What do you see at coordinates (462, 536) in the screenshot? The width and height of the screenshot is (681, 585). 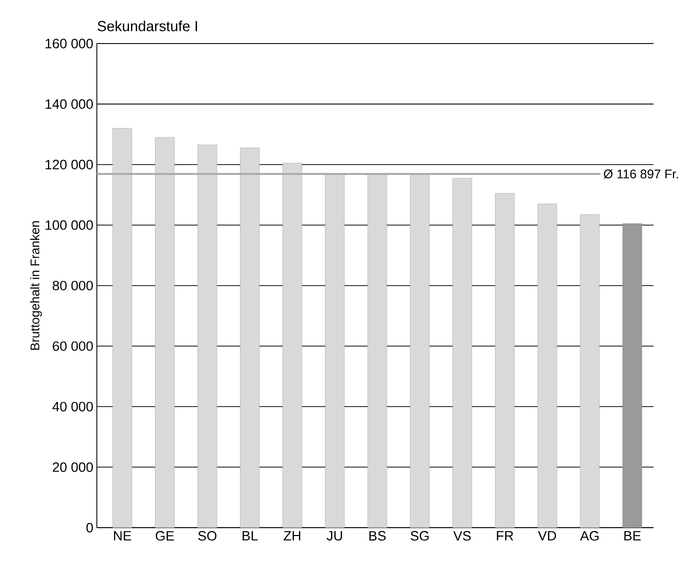 I see `x-tick-label: VS` at bounding box center [462, 536].